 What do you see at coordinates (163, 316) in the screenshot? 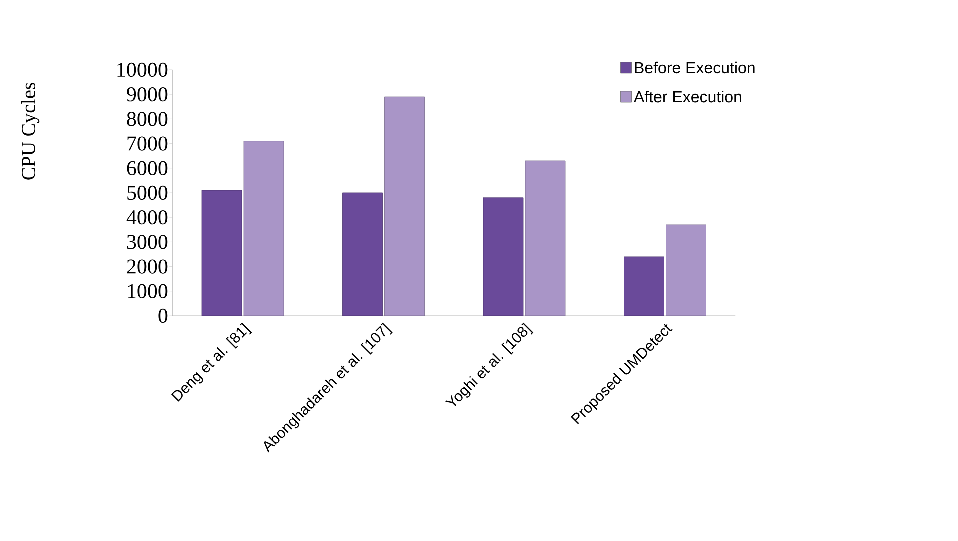
I see `y-tick-label: 0` at bounding box center [163, 316].